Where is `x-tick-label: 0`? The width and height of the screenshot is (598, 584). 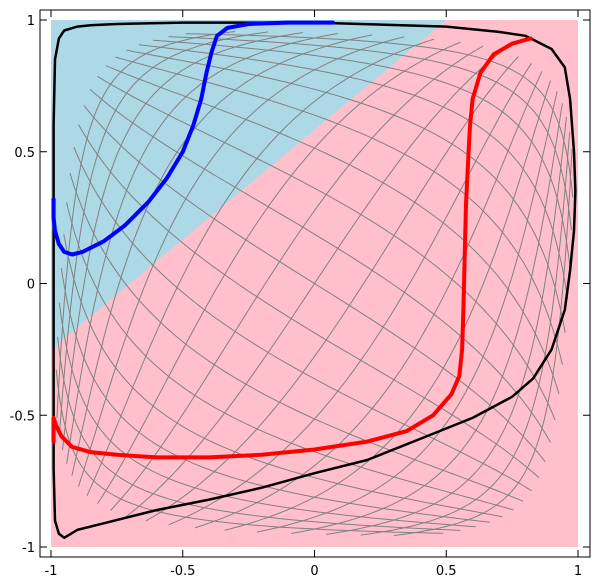
x-tick-label: 0 is located at coordinates (314, 571).